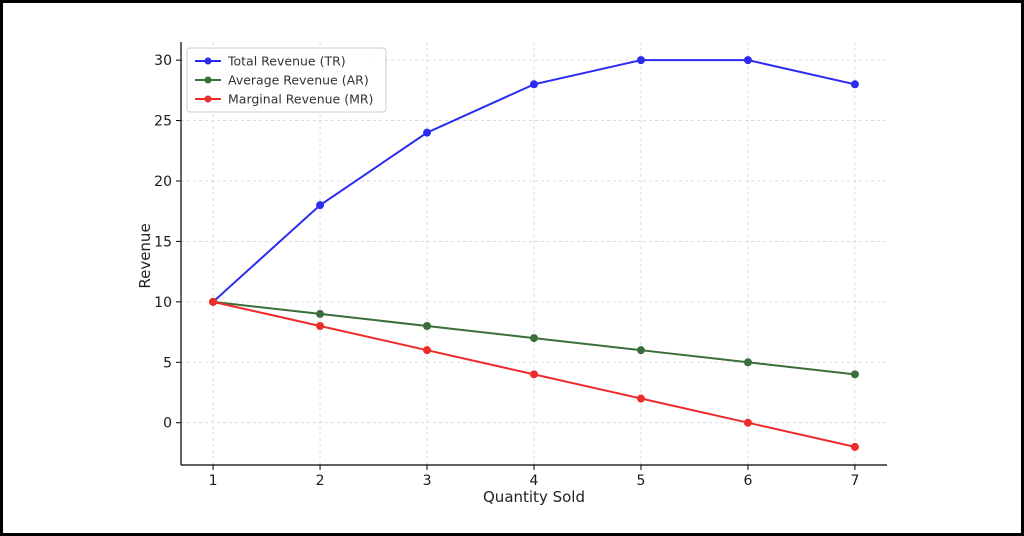 The height and width of the screenshot is (536, 1024). What do you see at coordinates (208, 80) in the screenshot?
I see `legend-marker-ar` at bounding box center [208, 80].